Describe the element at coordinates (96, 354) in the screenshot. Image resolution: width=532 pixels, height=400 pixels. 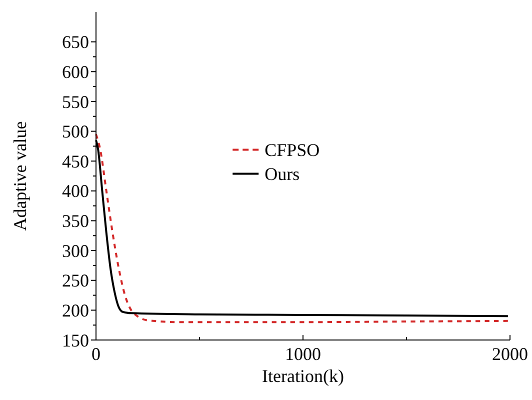
I see `x-tick-label: 0` at that location.